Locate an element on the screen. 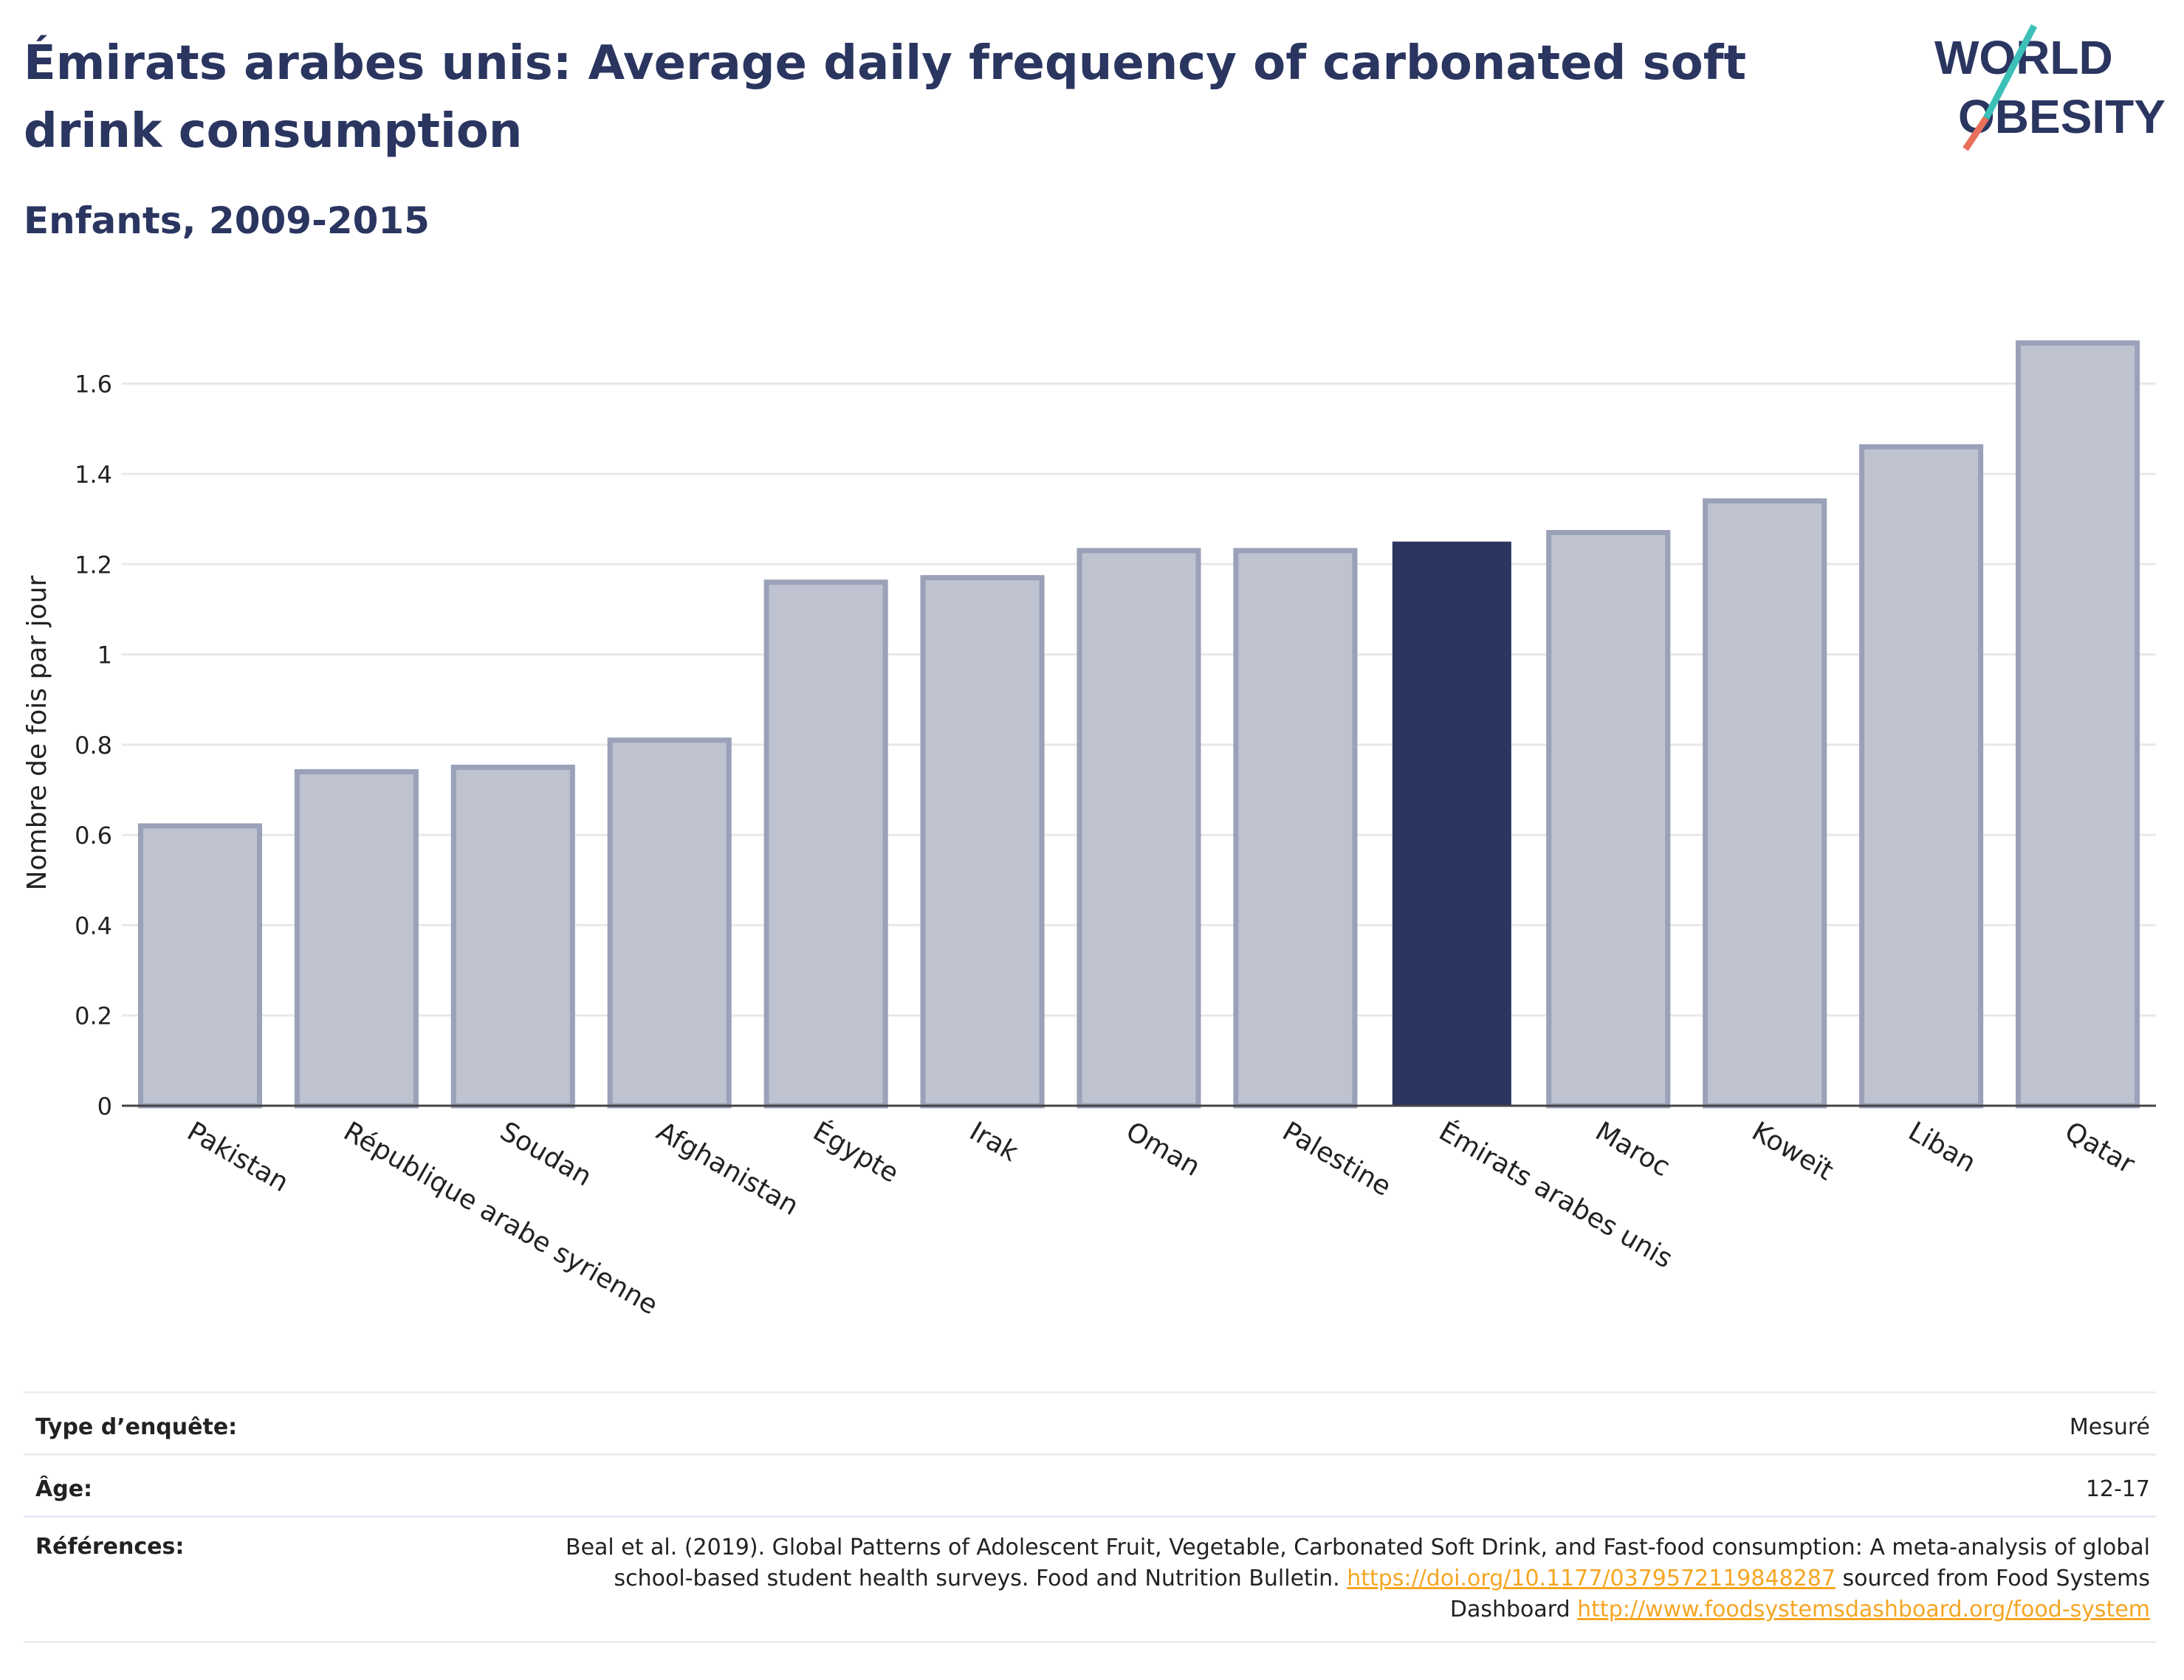 The width and height of the screenshot is (2184, 1680). x-tick-label: République arabe syrienne is located at coordinates (500, 1218).